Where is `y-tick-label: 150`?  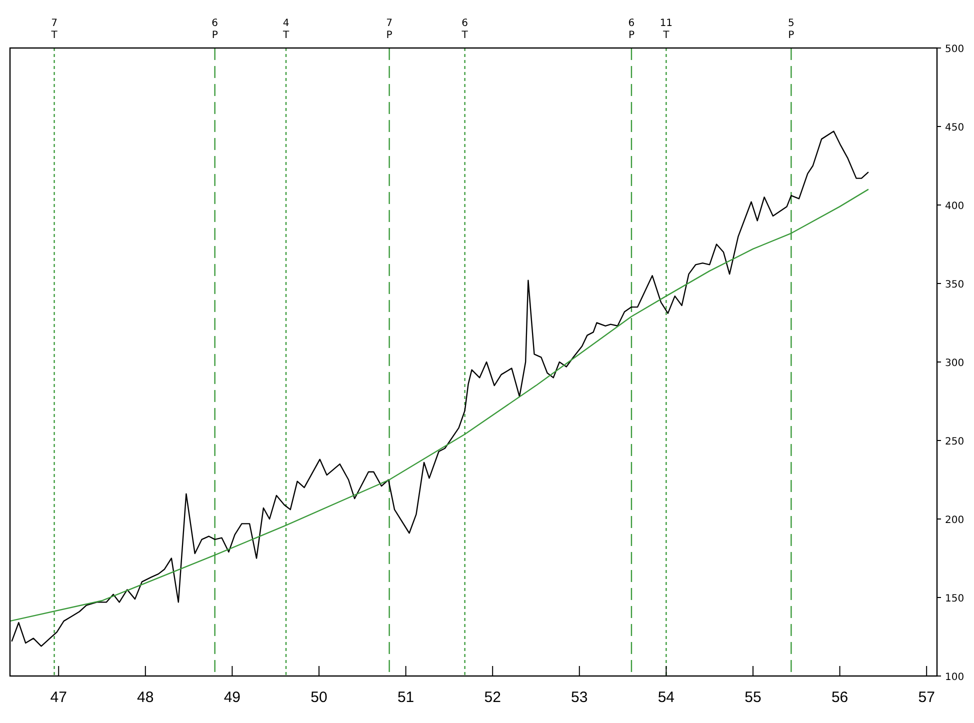 y-tick-label: 150 is located at coordinates (954, 599).